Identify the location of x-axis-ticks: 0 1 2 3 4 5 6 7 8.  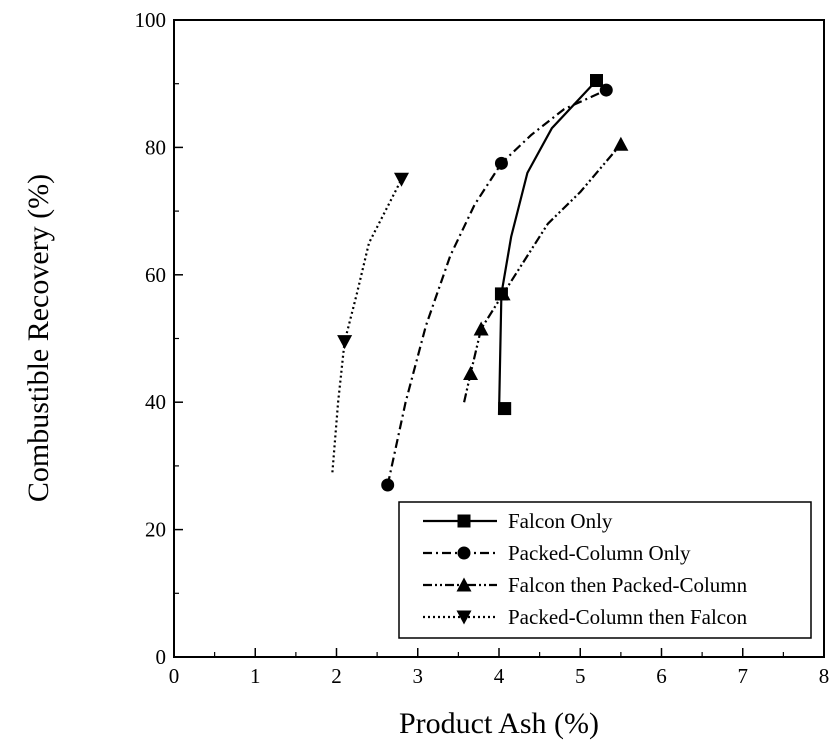
(499, 668).